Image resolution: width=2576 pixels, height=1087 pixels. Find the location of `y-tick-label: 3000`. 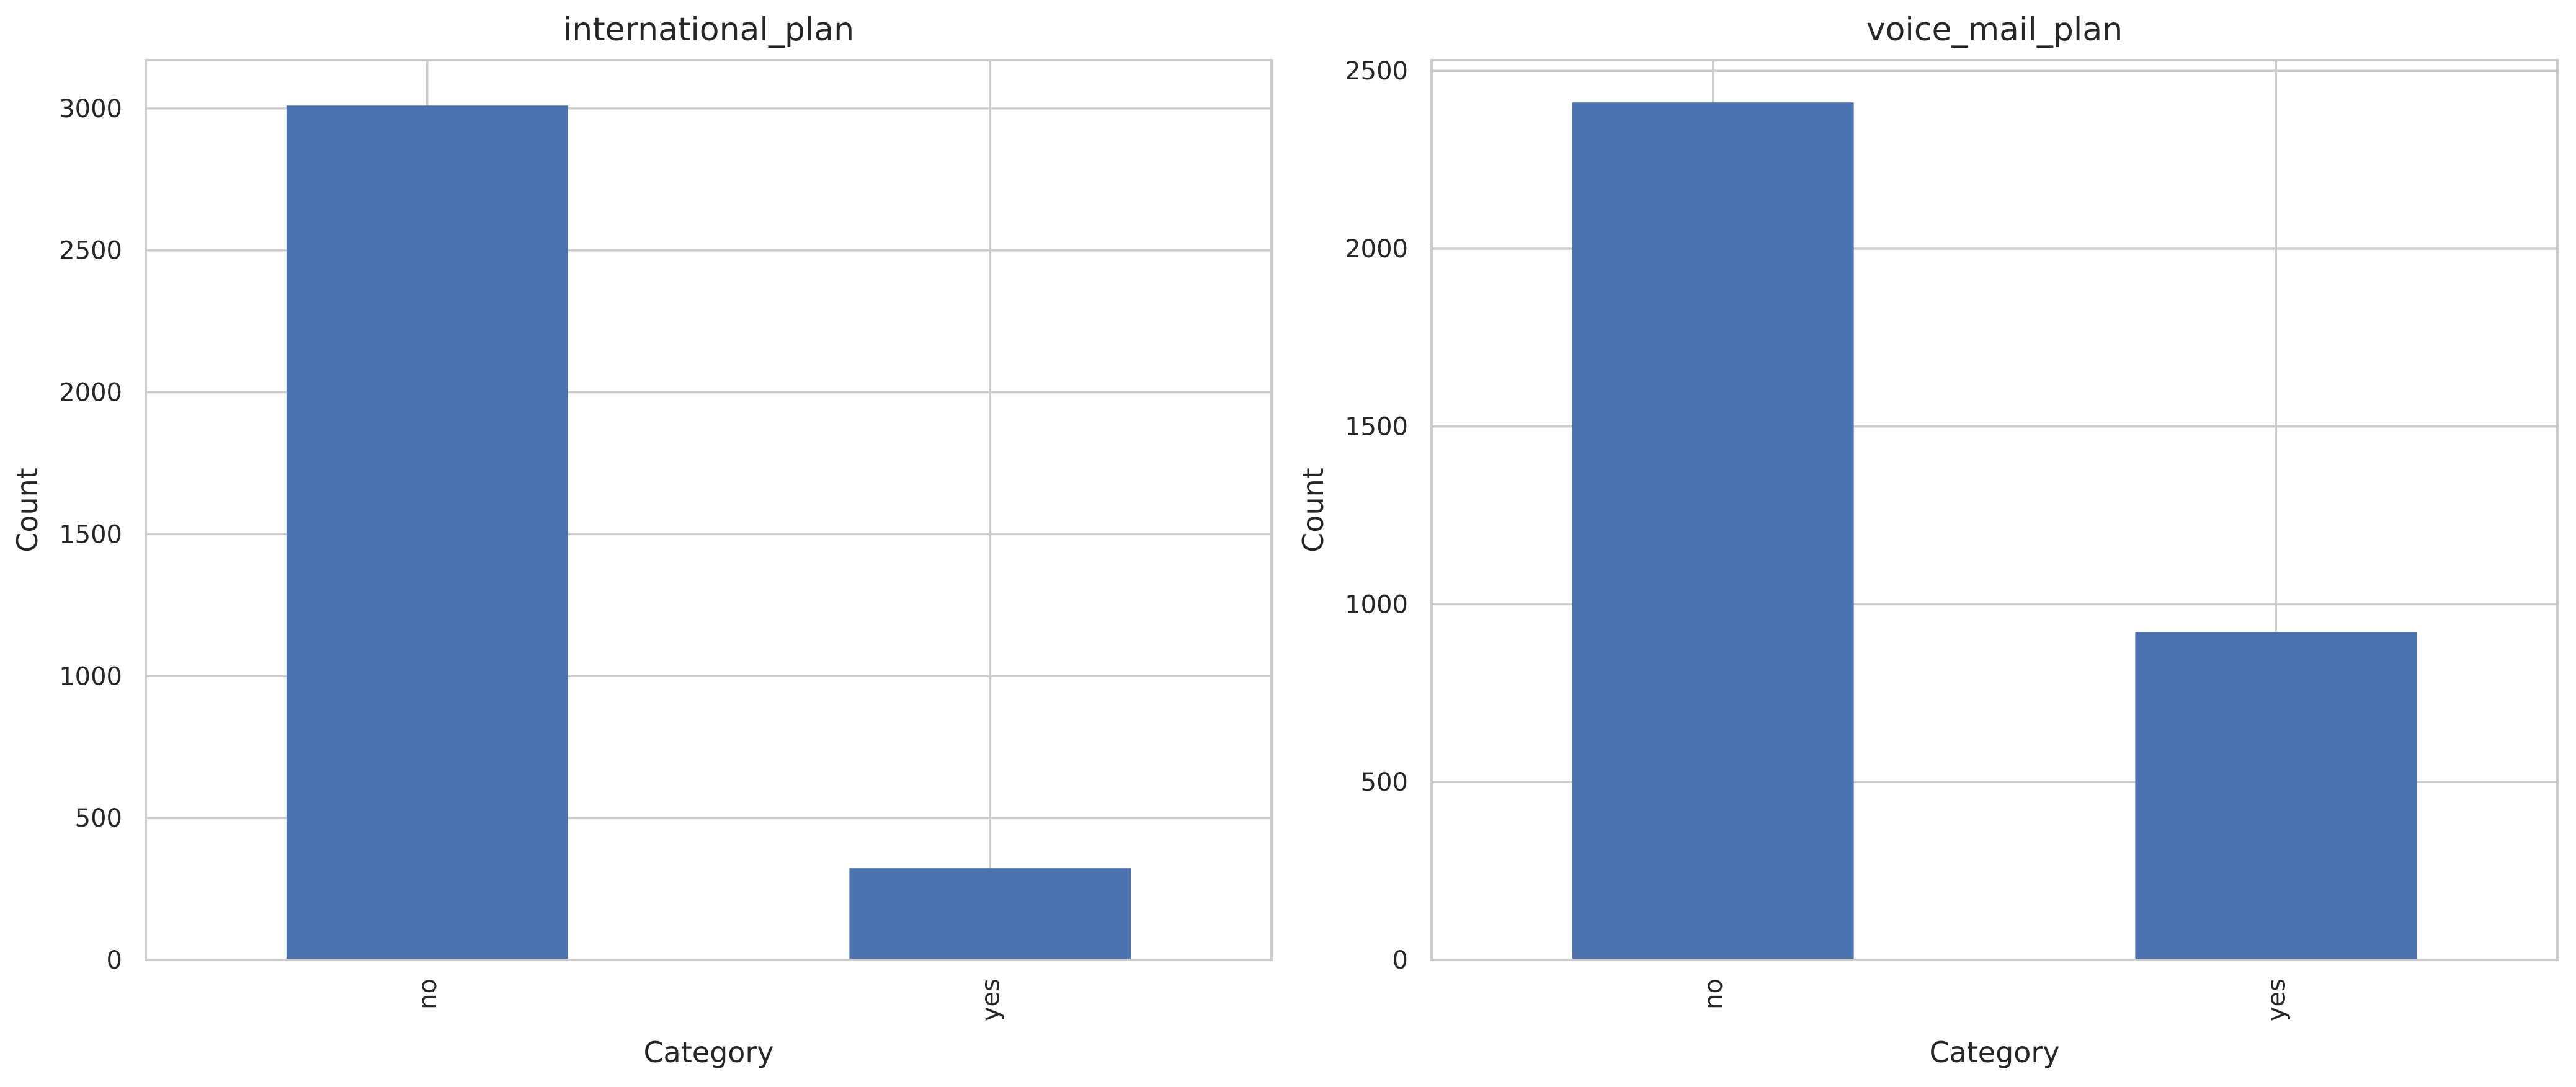

y-tick-label: 3000 is located at coordinates (91, 109).